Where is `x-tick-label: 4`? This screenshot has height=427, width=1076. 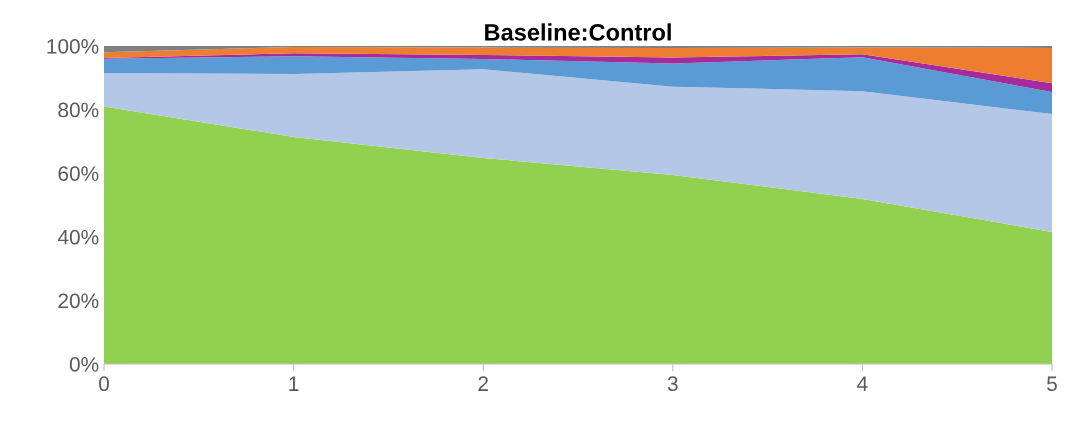
x-tick-label: 4 is located at coordinates (862, 383).